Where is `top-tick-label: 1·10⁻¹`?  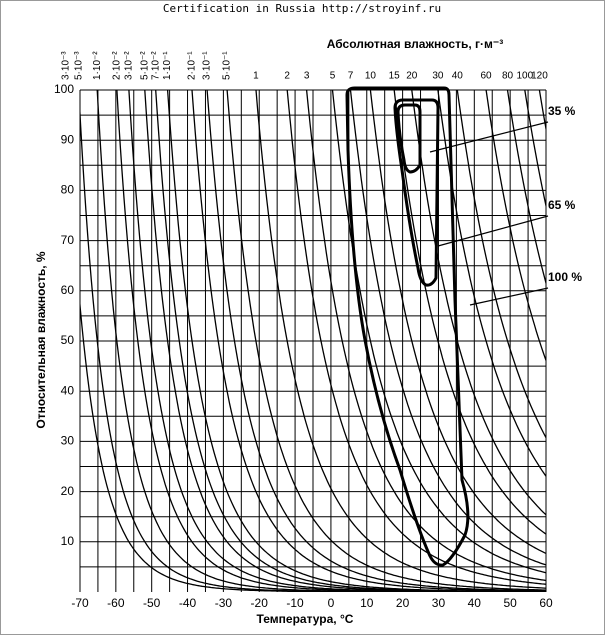
top-tick-label: 1·10⁻¹ is located at coordinates (167, 65).